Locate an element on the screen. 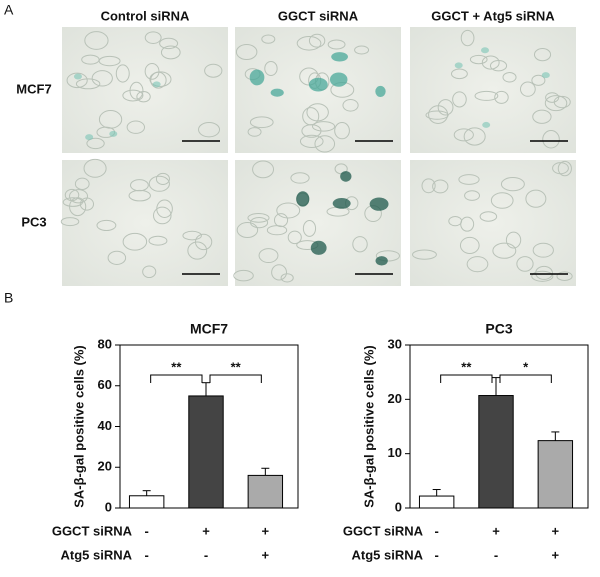 Image resolution: width=600 pixels, height=577 pixels. image-background is located at coordinates (493, 223).